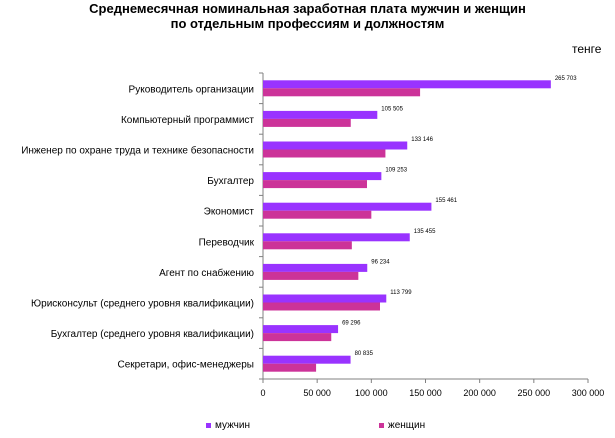 This screenshot has width=615, height=438. What do you see at coordinates (425, 393) in the screenshot?
I see `x-tick-label: 150 000` at bounding box center [425, 393].